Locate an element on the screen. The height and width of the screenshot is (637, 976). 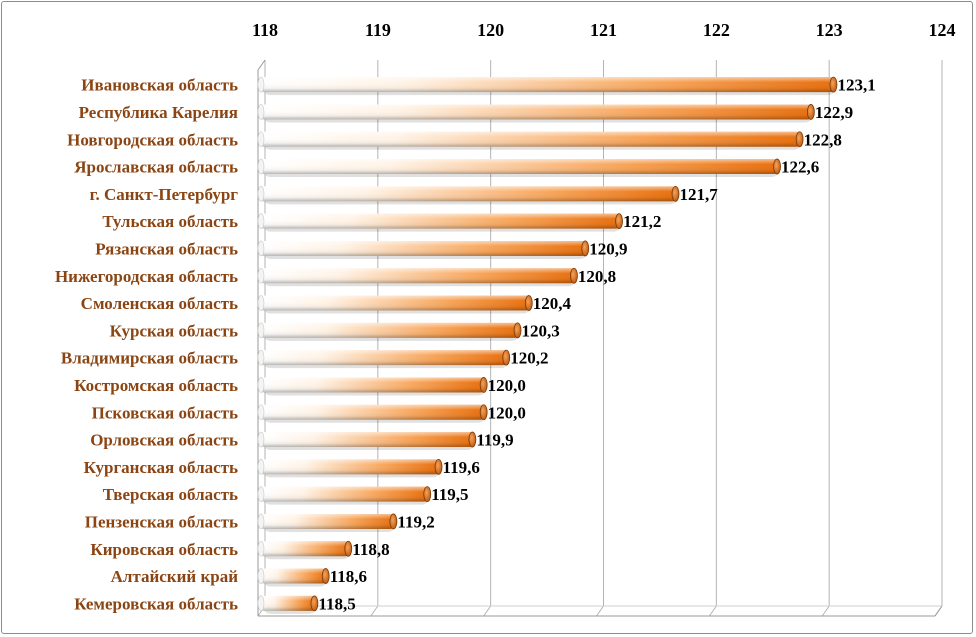
value-label: 122,9 is located at coordinates (834, 112).